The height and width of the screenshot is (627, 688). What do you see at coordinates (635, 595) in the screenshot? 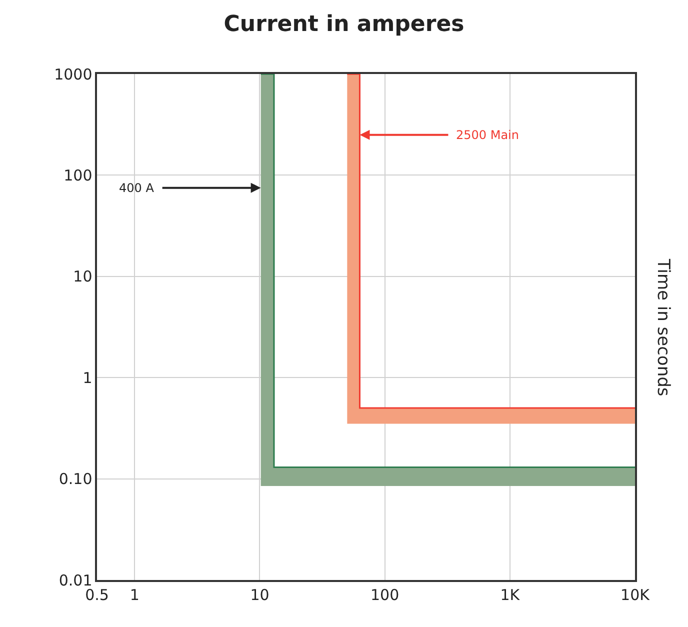
I see `x-tick-label: 10K` at bounding box center [635, 595].